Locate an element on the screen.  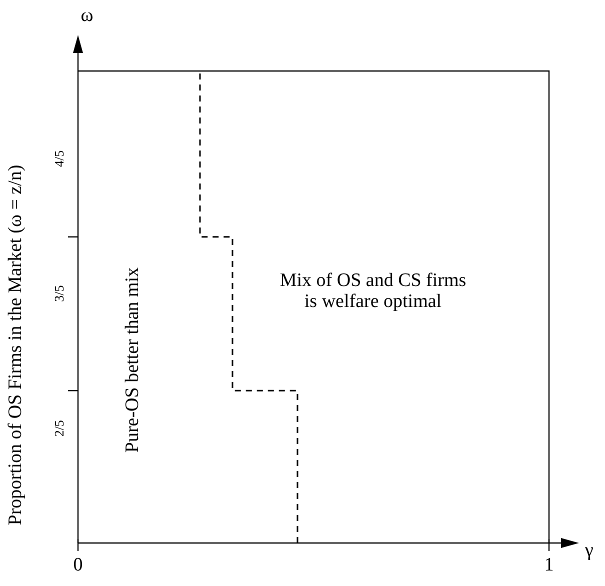
y-tick-label: 3/5 is located at coordinates (58, 293).